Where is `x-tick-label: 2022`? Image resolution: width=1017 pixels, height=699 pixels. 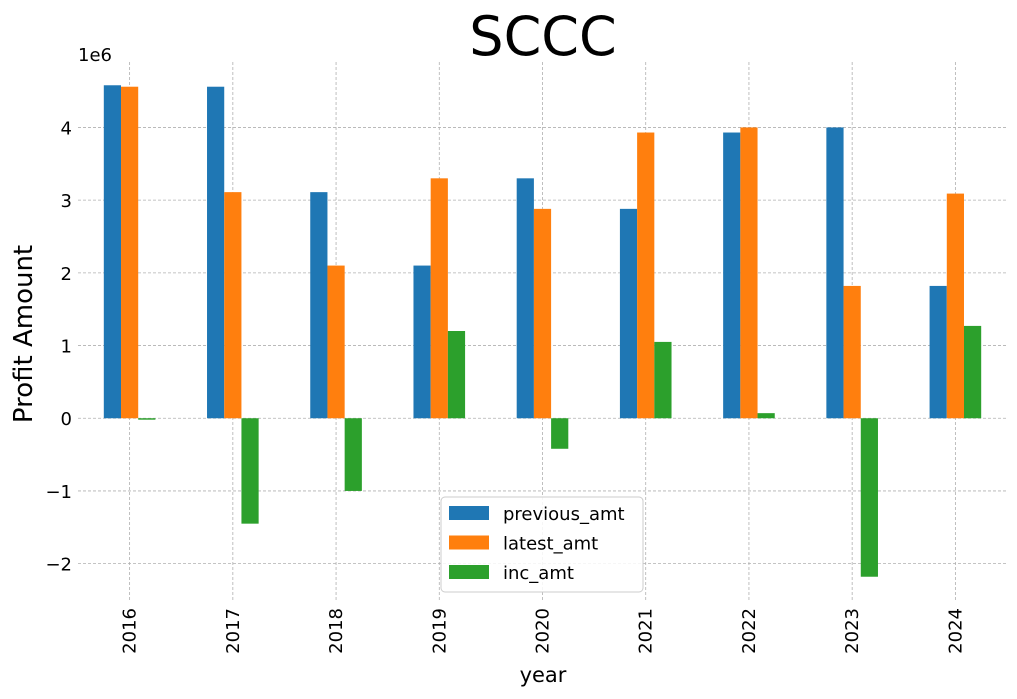
x-tick-label: 2022 is located at coordinates (749, 631).